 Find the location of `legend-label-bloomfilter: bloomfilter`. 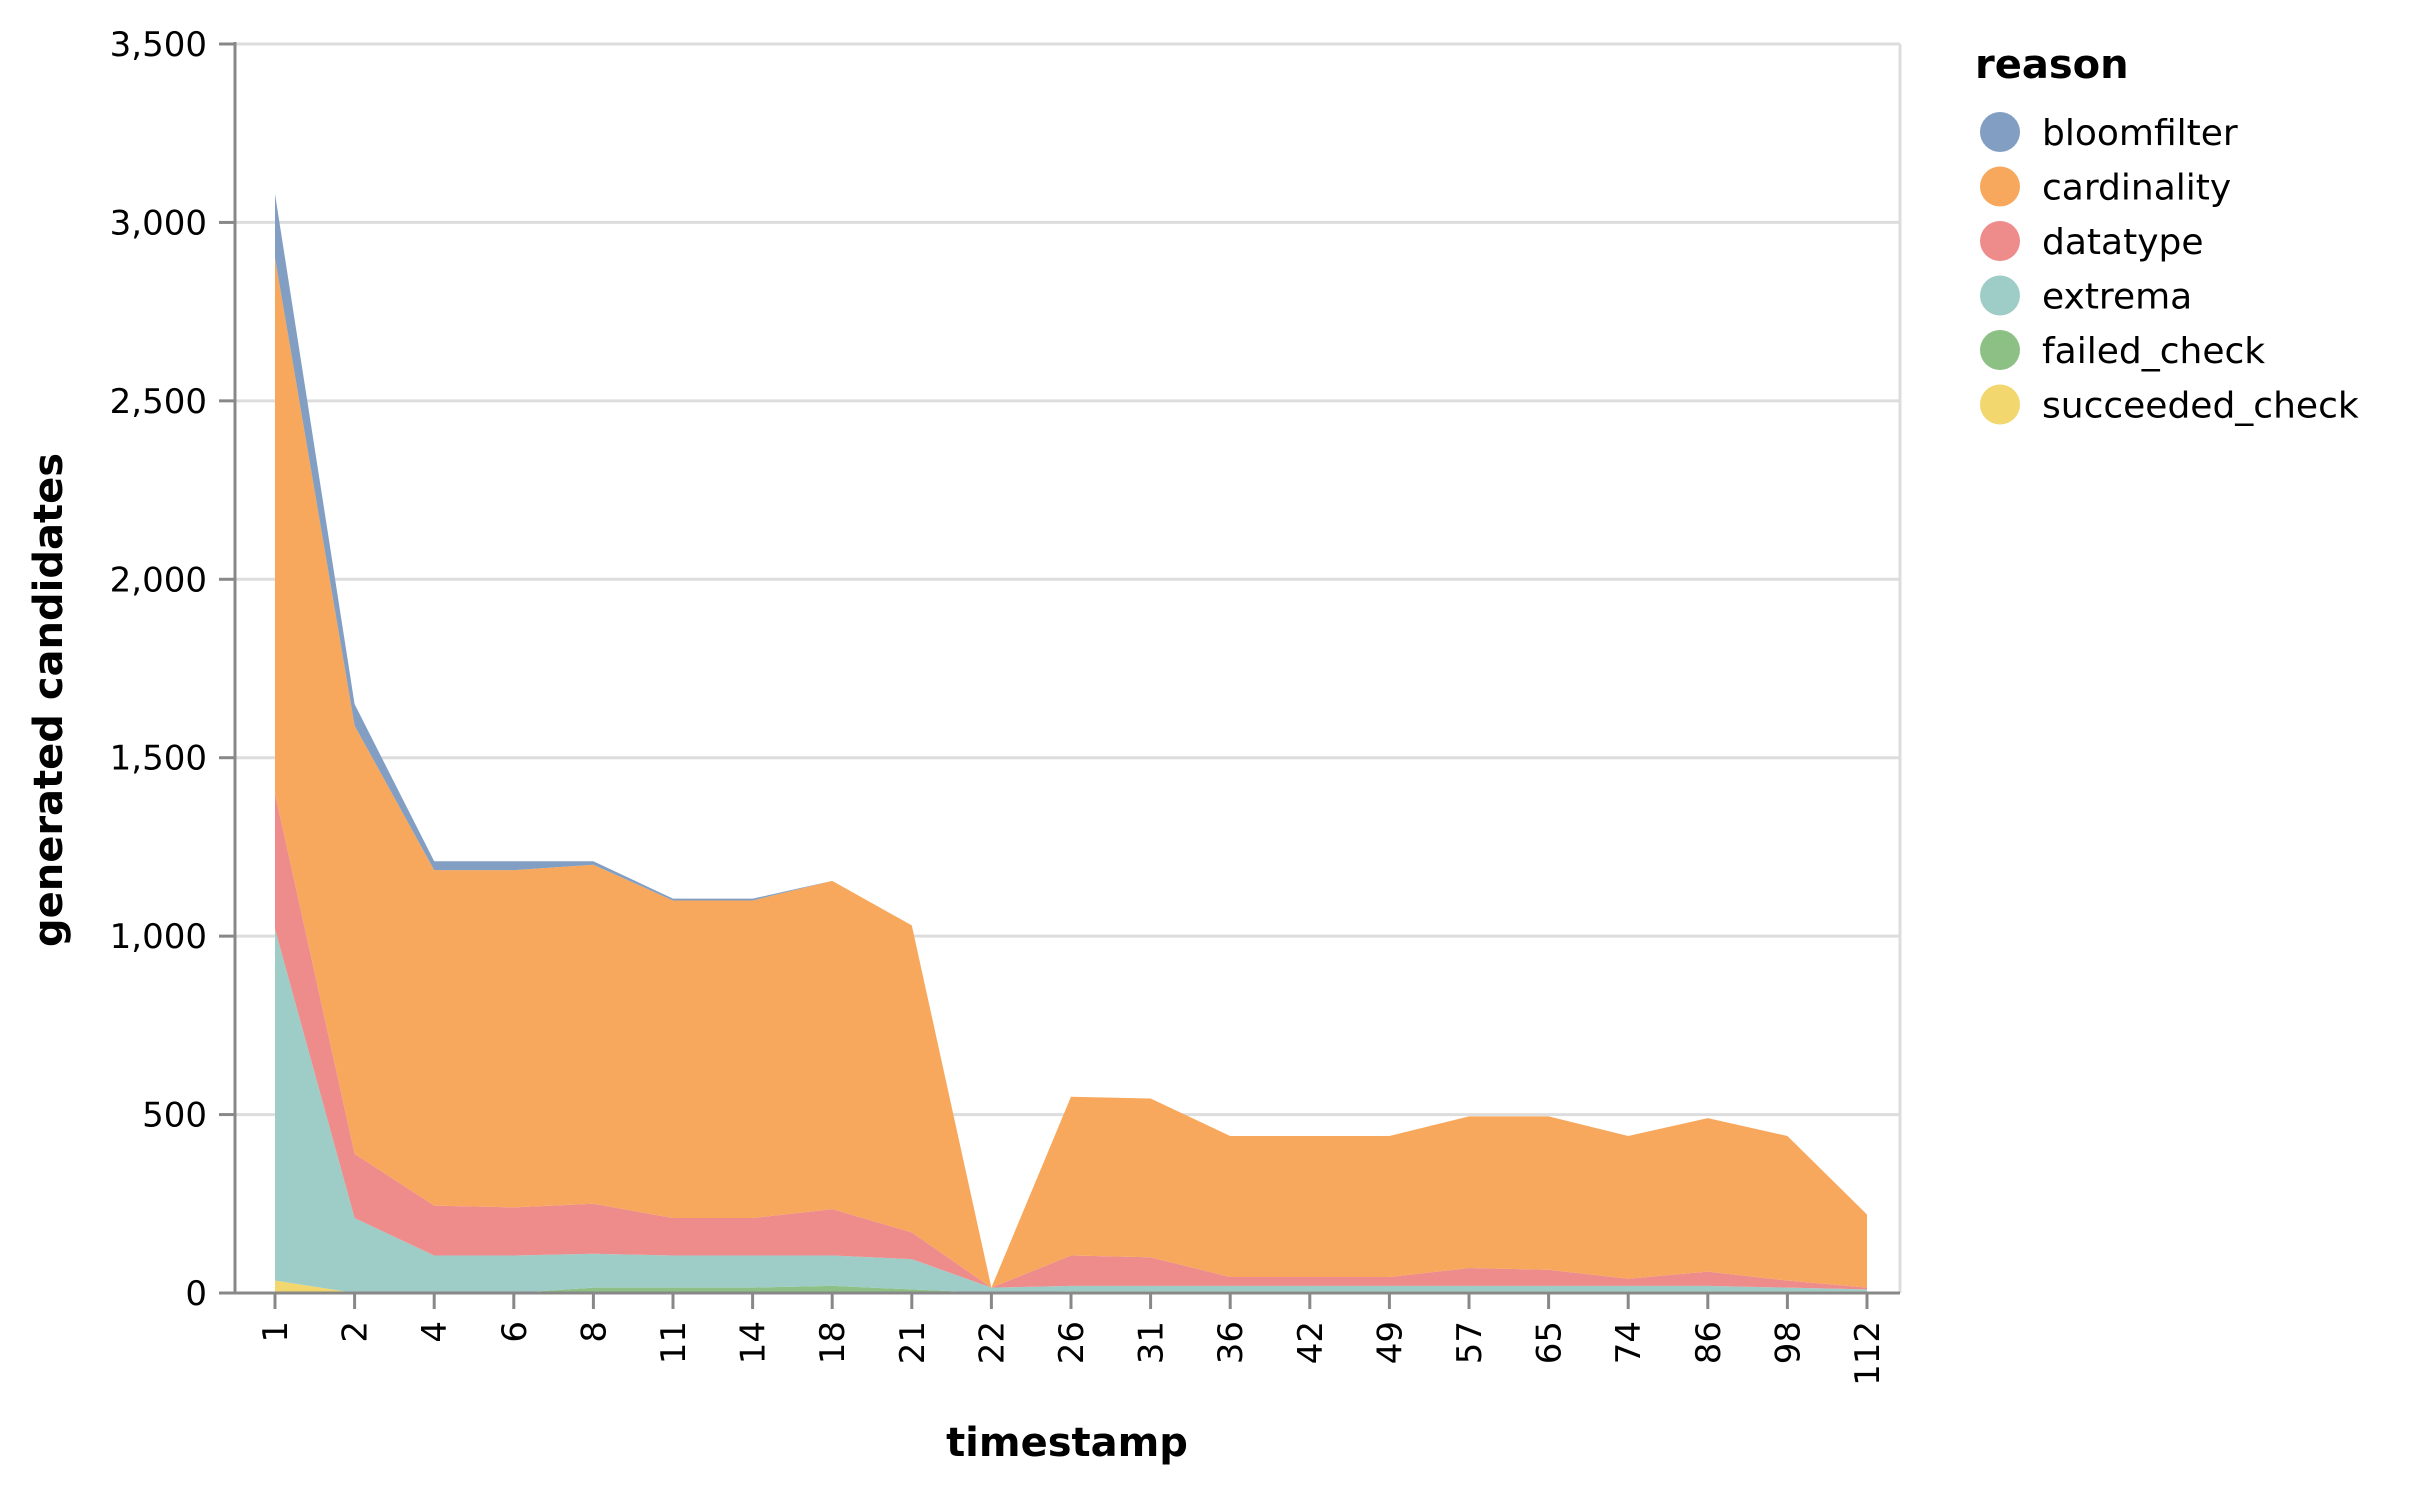

legend-label-bloomfilter: bloomfilter is located at coordinates (2140, 133).